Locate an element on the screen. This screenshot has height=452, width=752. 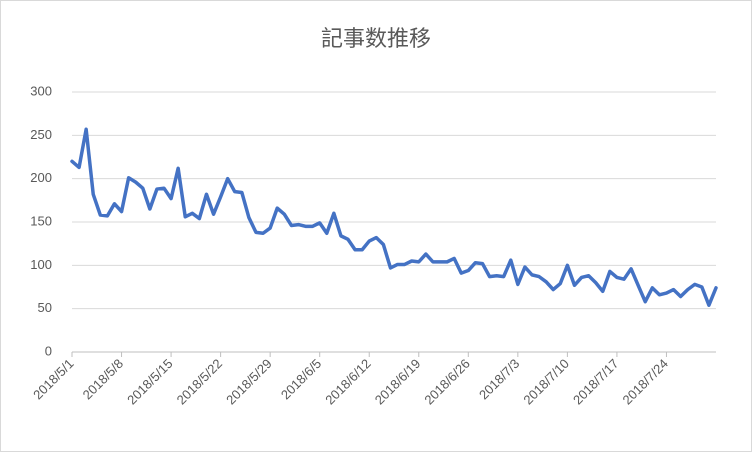
y-tick-label: 50 is located at coordinates (45, 307).